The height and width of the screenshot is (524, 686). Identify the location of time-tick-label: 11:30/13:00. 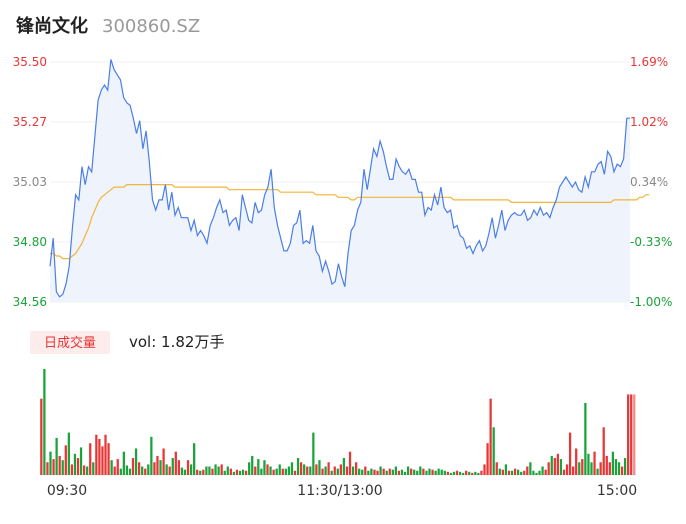
(339, 491).